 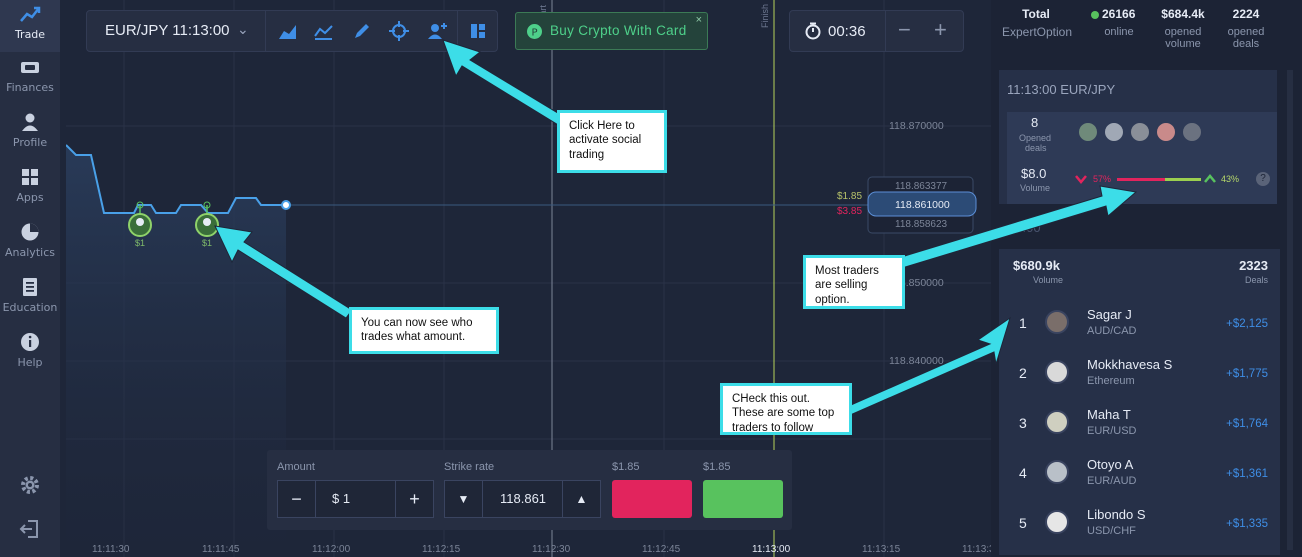 What do you see at coordinates (30, 26) in the screenshot?
I see `sidebar-item-trade: Trade` at bounding box center [30, 26].